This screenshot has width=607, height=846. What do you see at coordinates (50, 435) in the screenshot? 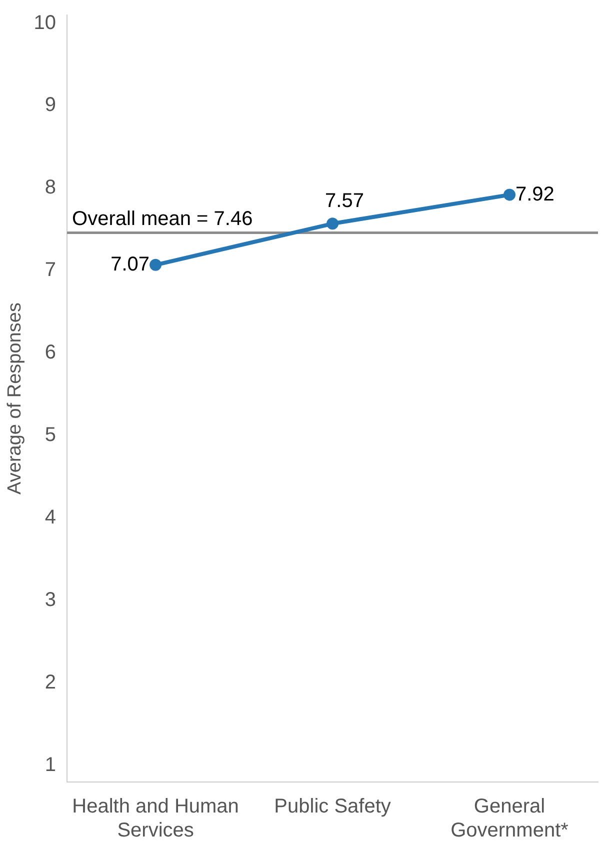
I see `y-tick-label: 5` at bounding box center [50, 435].